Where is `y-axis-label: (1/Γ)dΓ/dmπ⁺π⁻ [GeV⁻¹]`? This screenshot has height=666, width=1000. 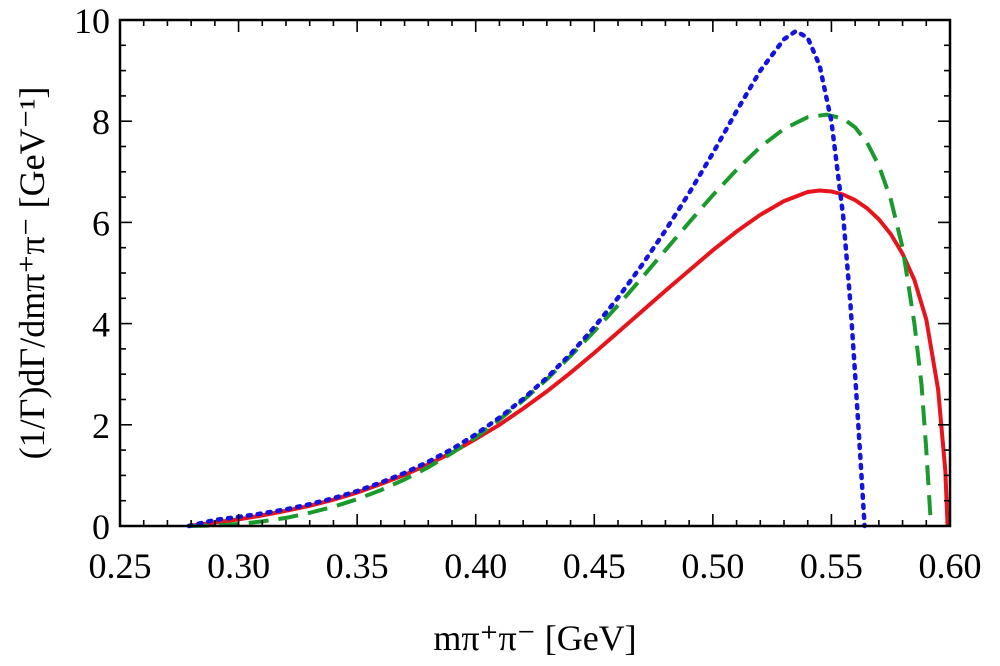
y-axis-label: (1/Γ)dΓ/dmπ⁺π⁻ [GeV⁻¹] is located at coordinates (32, 273).